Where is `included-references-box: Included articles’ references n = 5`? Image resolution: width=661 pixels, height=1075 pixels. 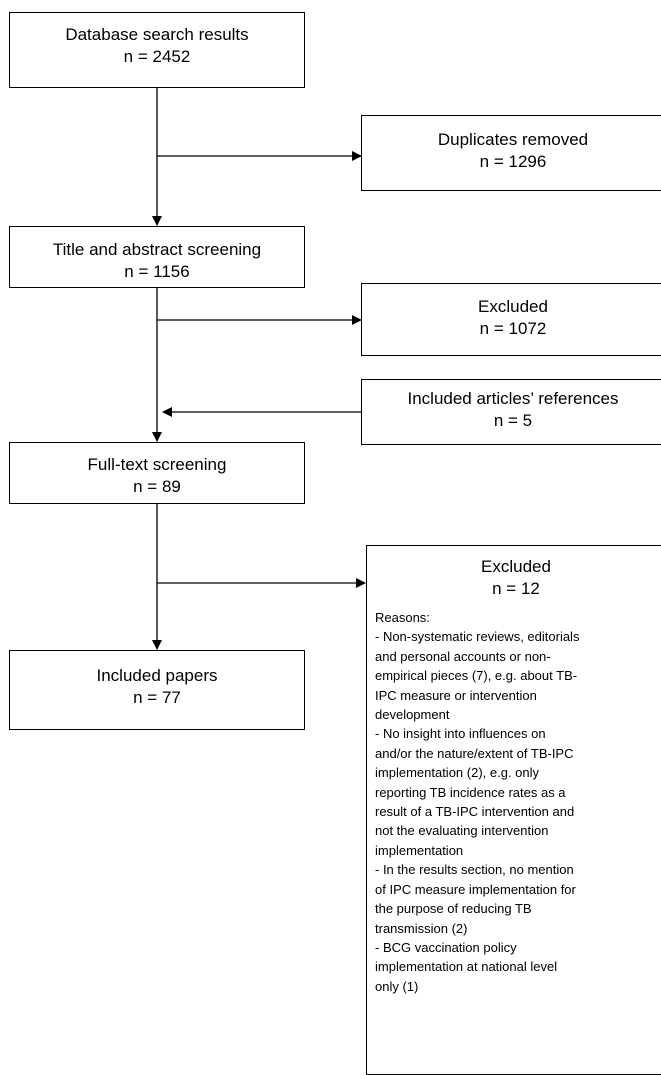 included-references-box: Included articles’ references n = 5 is located at coordinates (511, 412).